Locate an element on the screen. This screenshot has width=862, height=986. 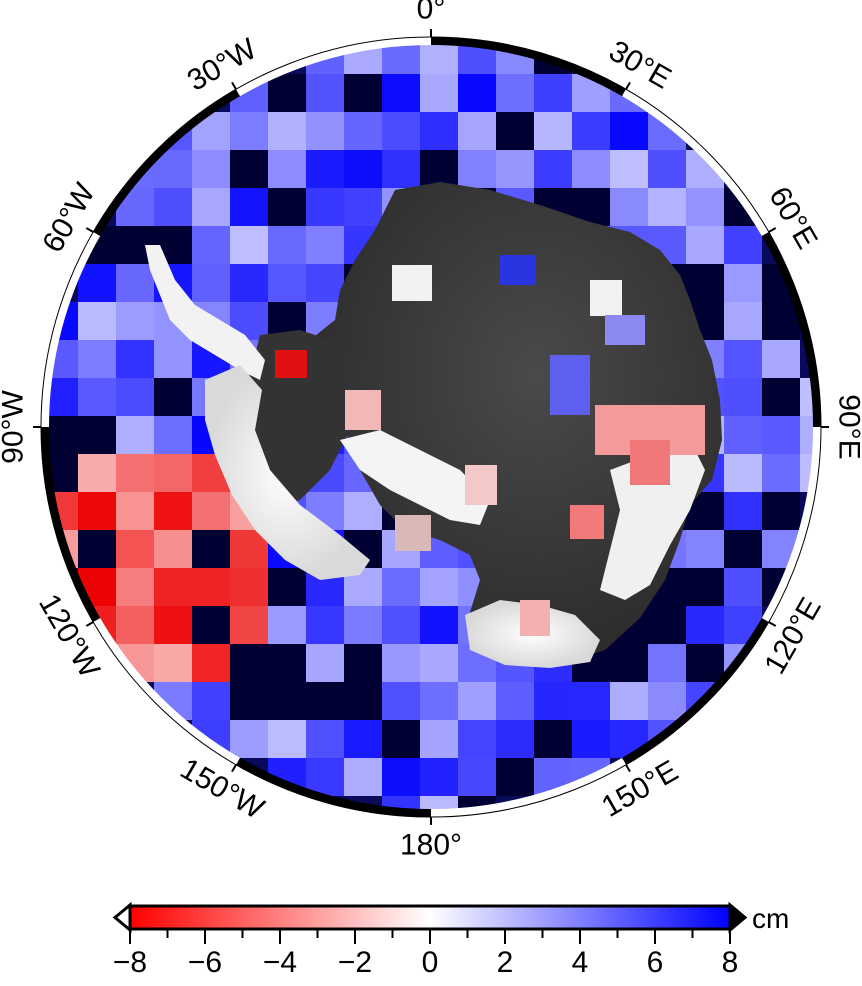
interior-ice-patch is located at coordinates (606, 298).